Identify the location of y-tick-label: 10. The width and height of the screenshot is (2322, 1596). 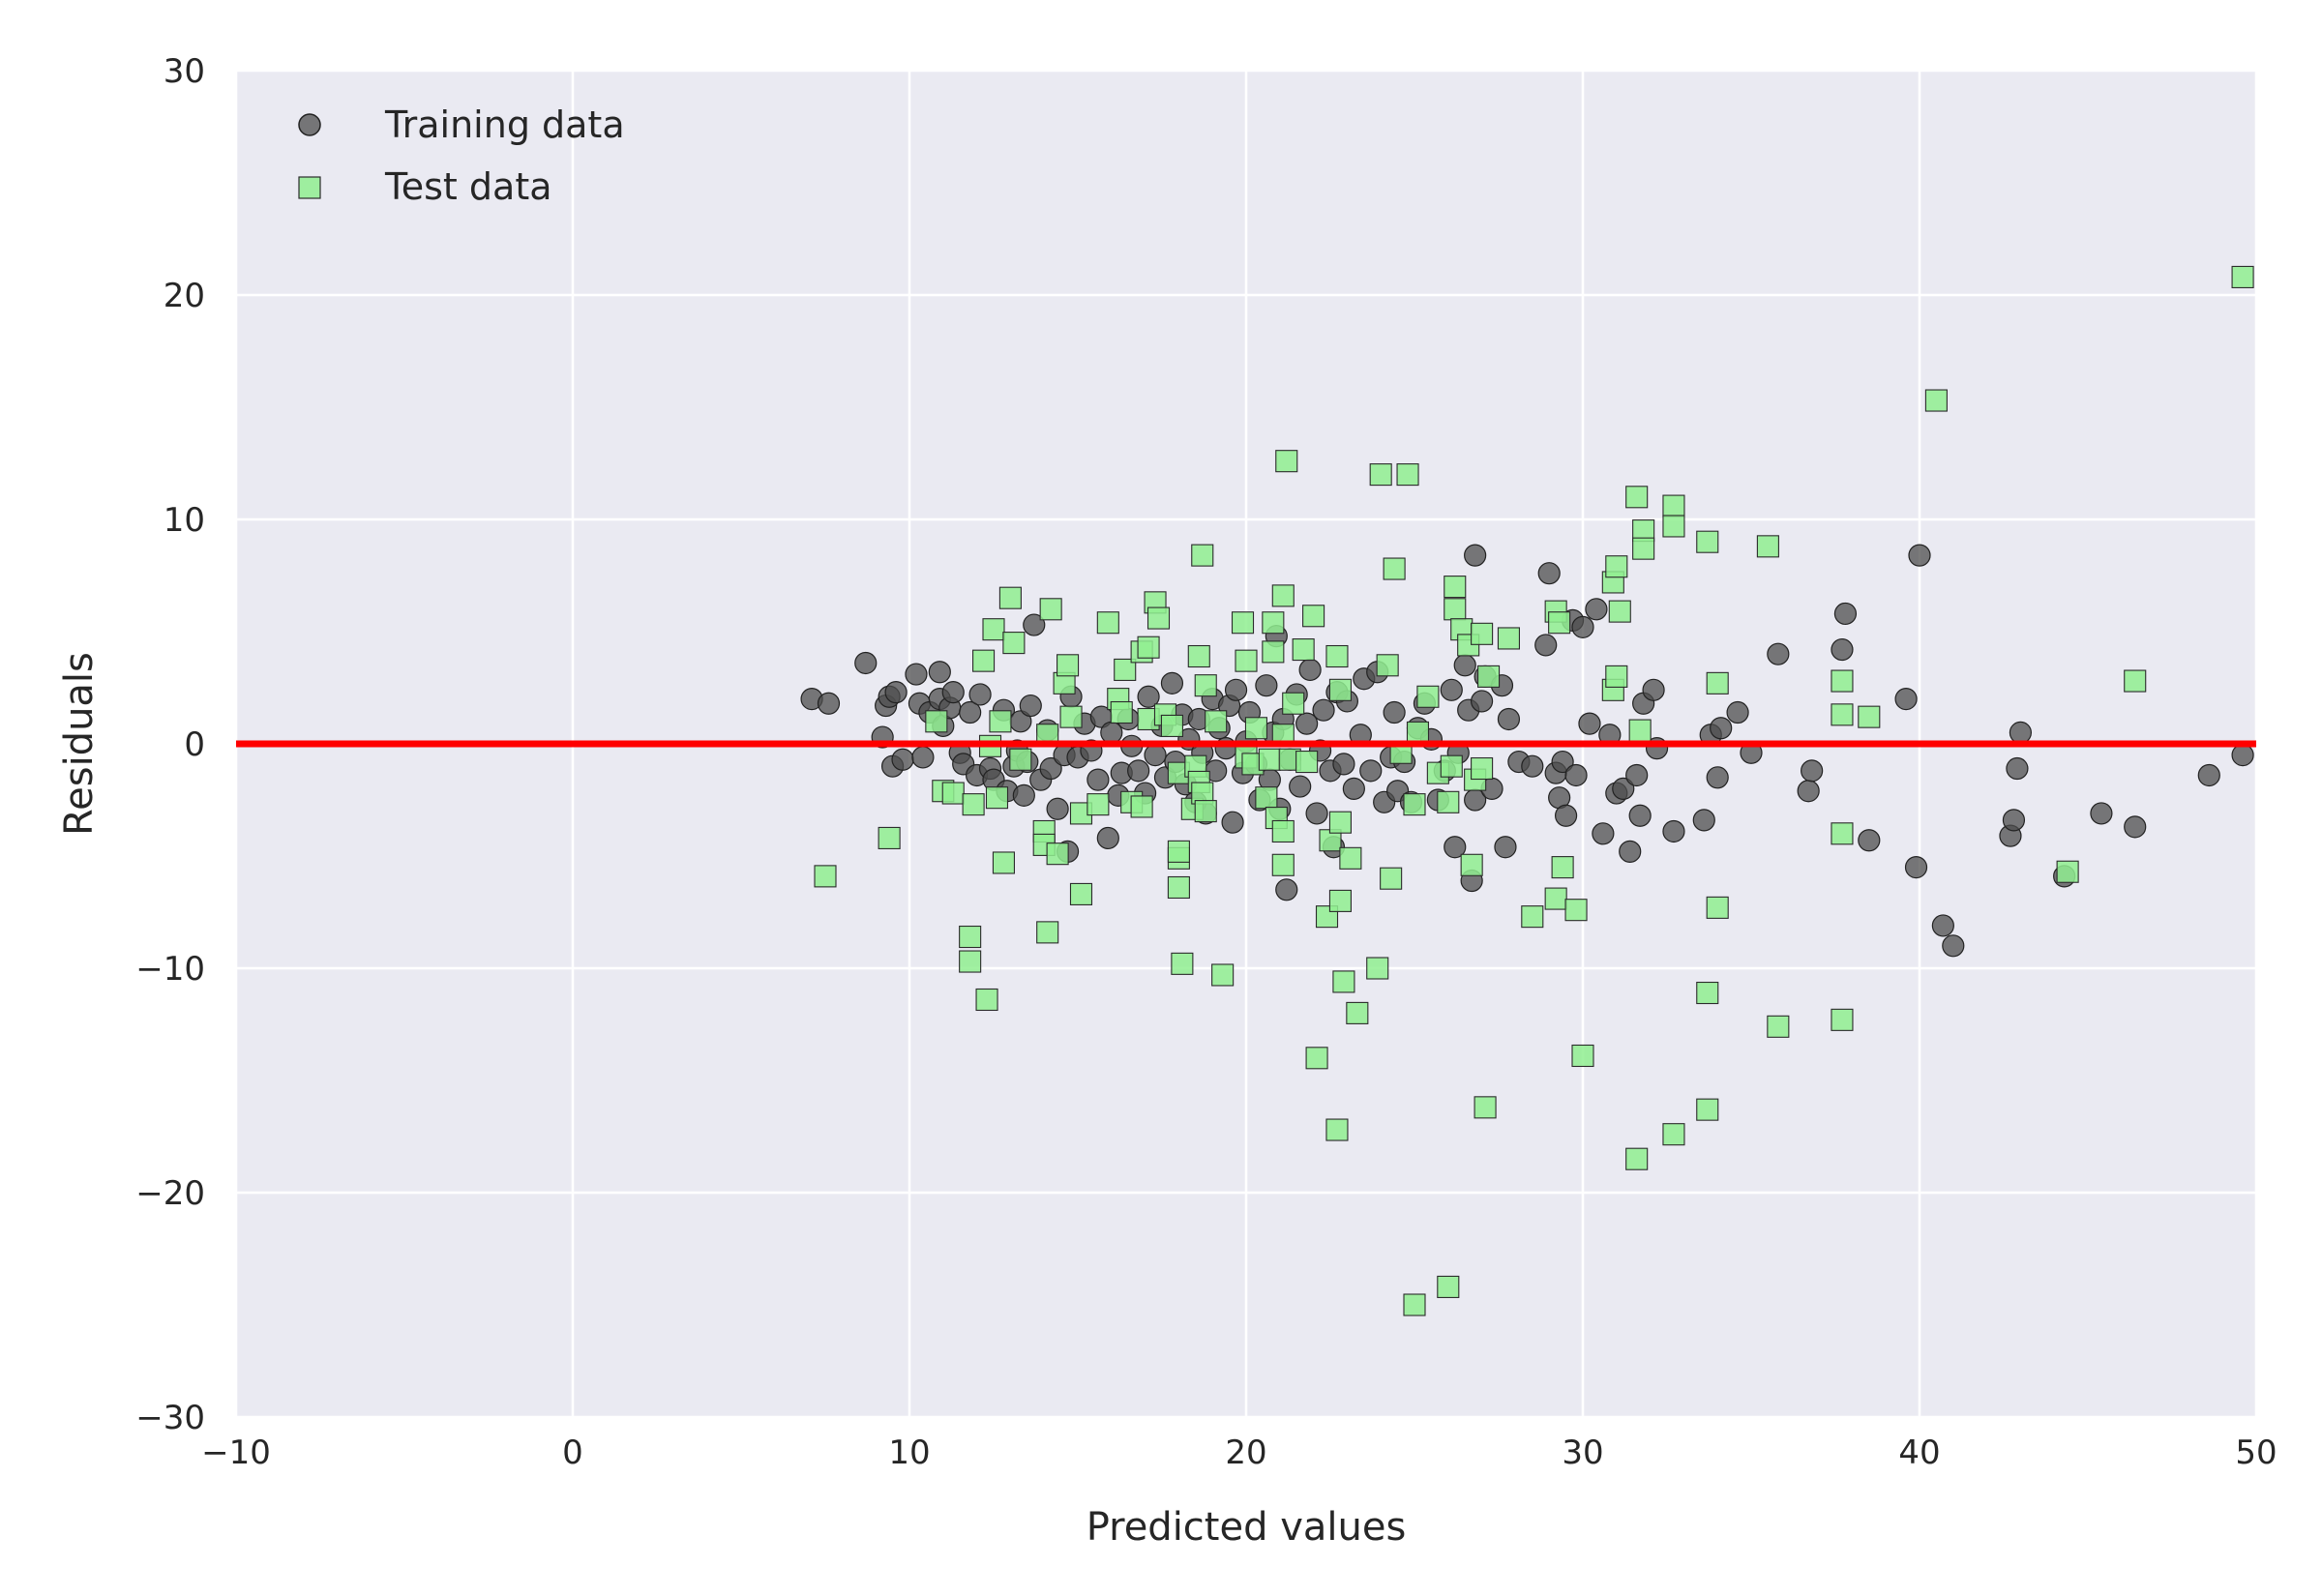
(184, 520).